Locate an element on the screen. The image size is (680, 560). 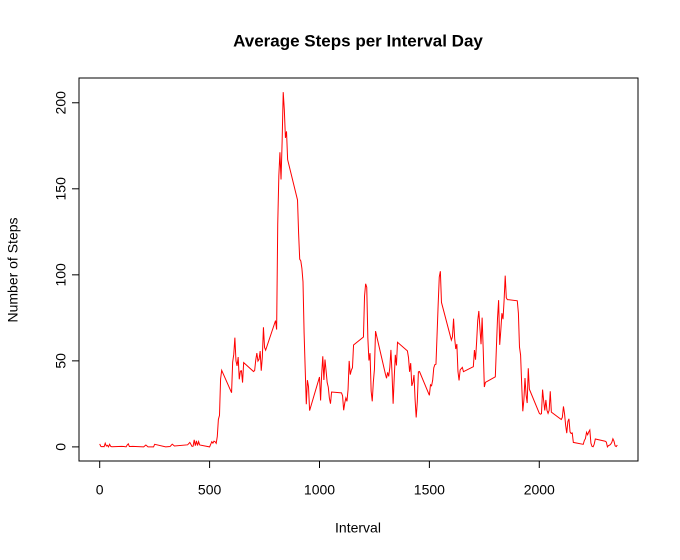
x-axis-label: Interval is located at coordinates (358, 528).